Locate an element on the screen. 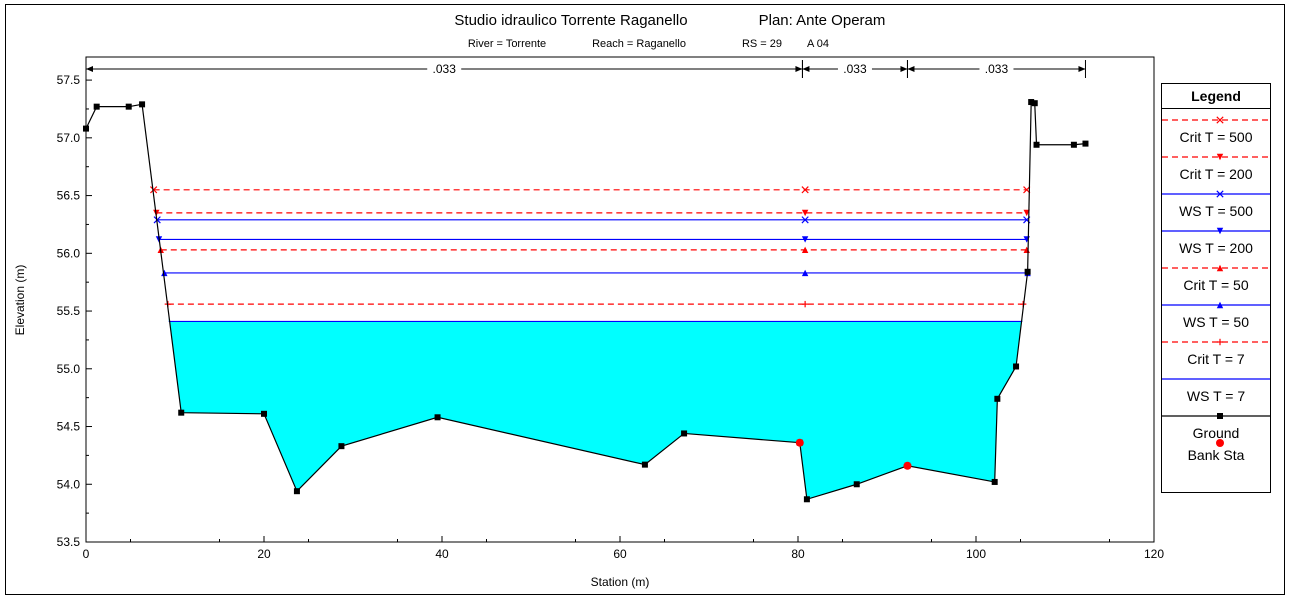 This screenshot has height=599, width=1289. x-tick-label-5: 100 is located at coordinates (976, 554).